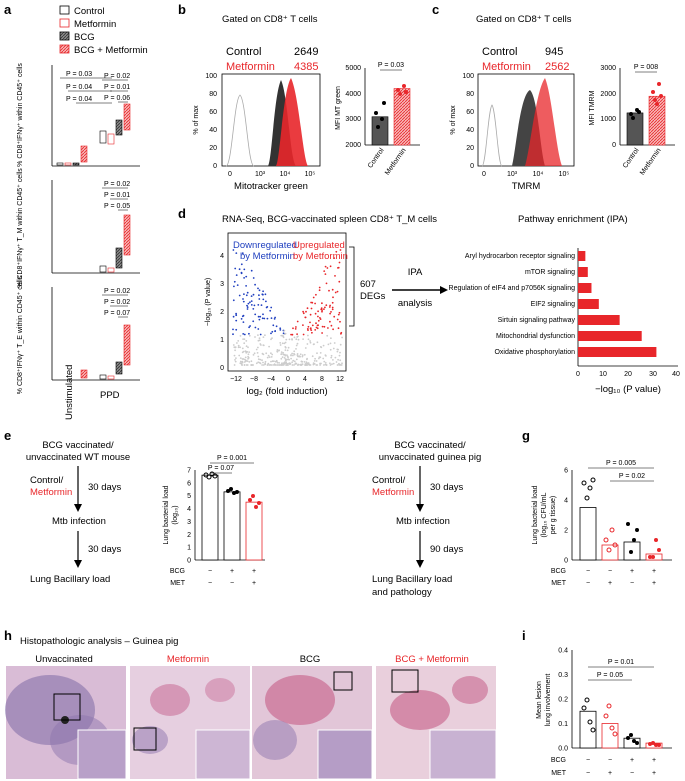  Describe the element at coordinates (563, 749) in the screenshot. I see `i-ticks-label-0: 0.0` at that location.